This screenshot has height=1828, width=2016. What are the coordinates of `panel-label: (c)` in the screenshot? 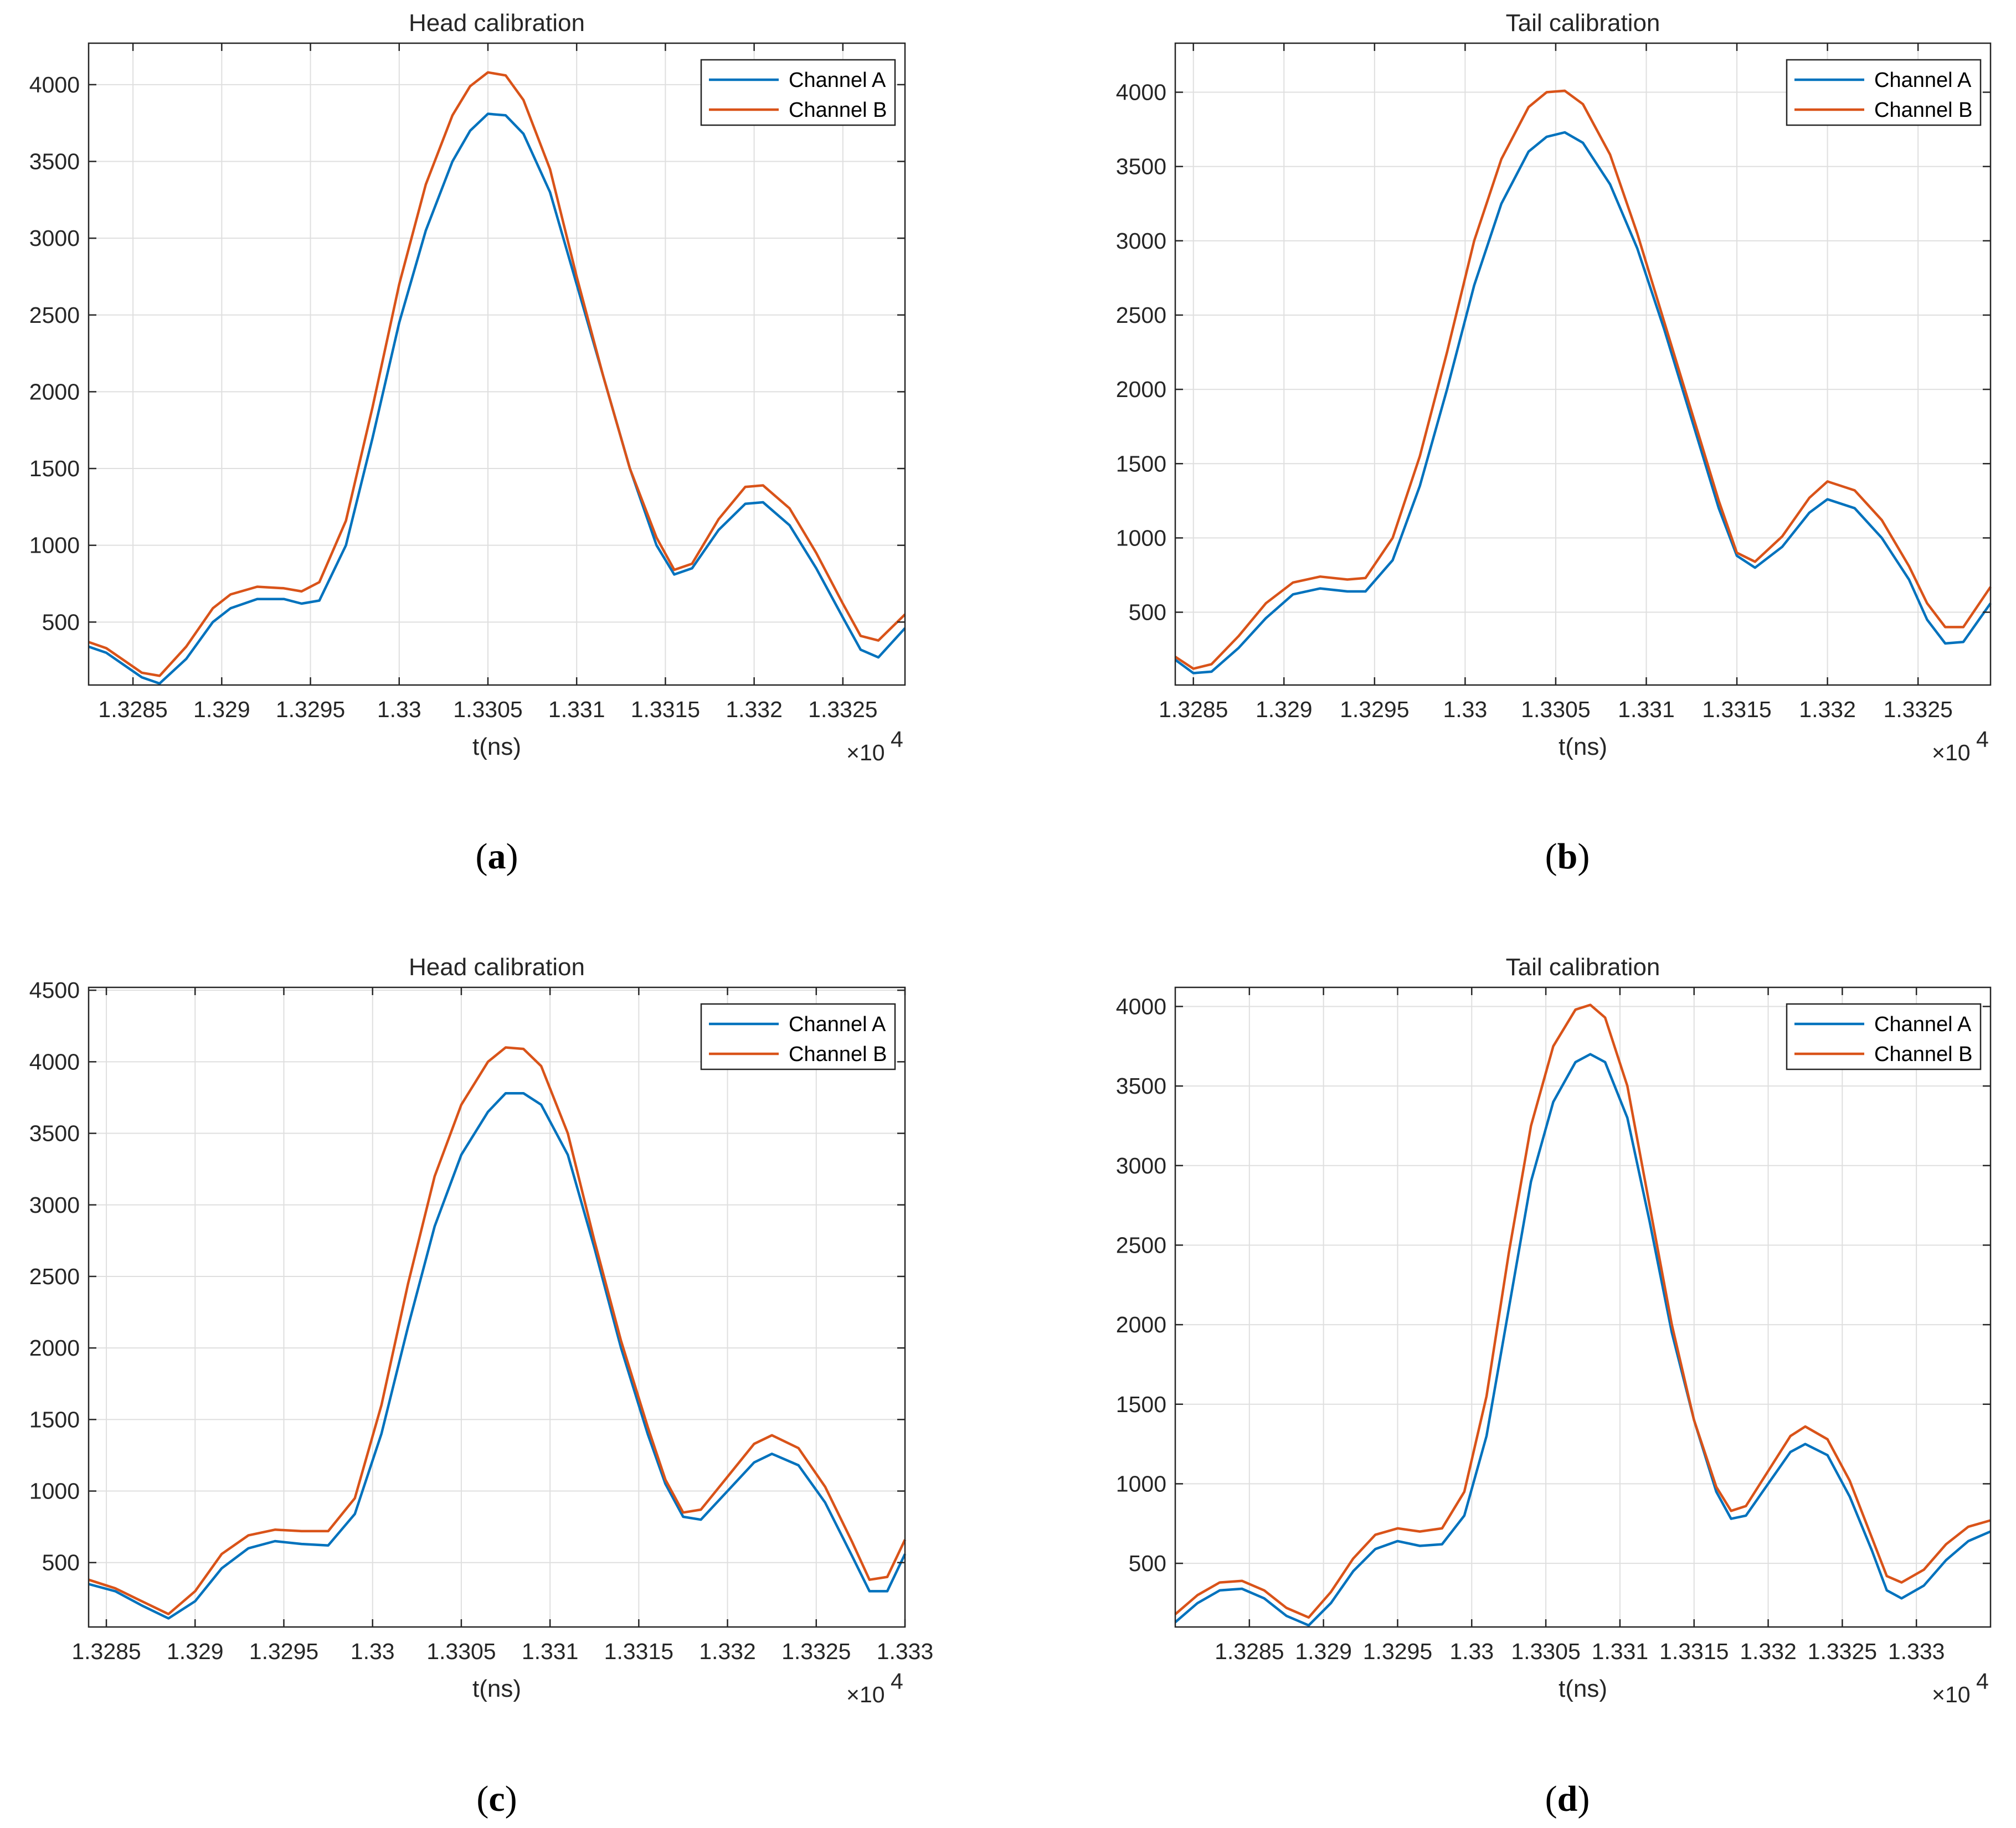 It's located at (497, 1799).